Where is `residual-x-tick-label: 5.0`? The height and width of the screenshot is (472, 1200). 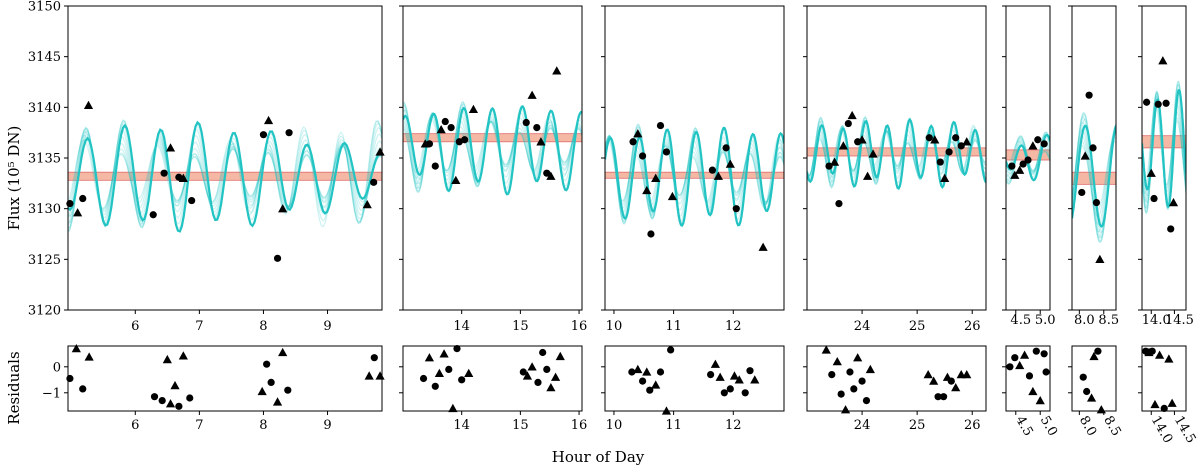 residual-x-tick-label: 5.0 is located at coordinates (1048, 426).